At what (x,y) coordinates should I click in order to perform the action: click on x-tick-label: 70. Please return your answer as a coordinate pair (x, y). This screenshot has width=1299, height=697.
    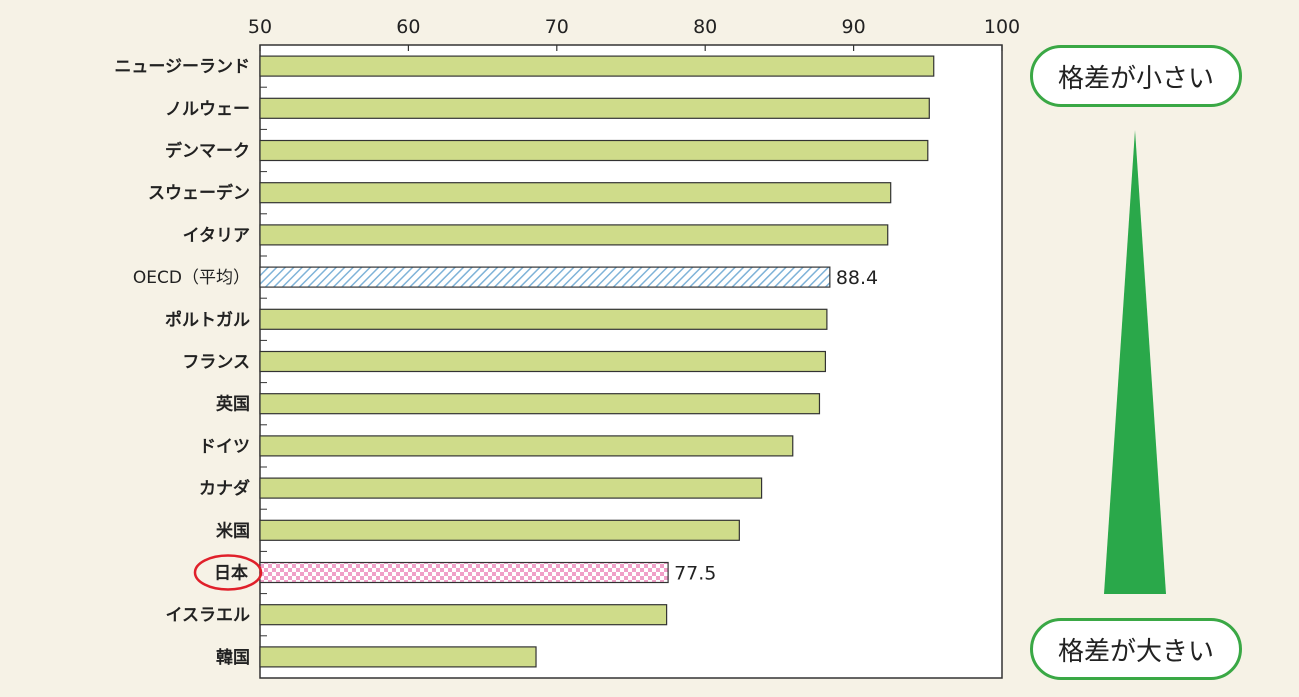
    Looking at the image, I should click on (557, 27).